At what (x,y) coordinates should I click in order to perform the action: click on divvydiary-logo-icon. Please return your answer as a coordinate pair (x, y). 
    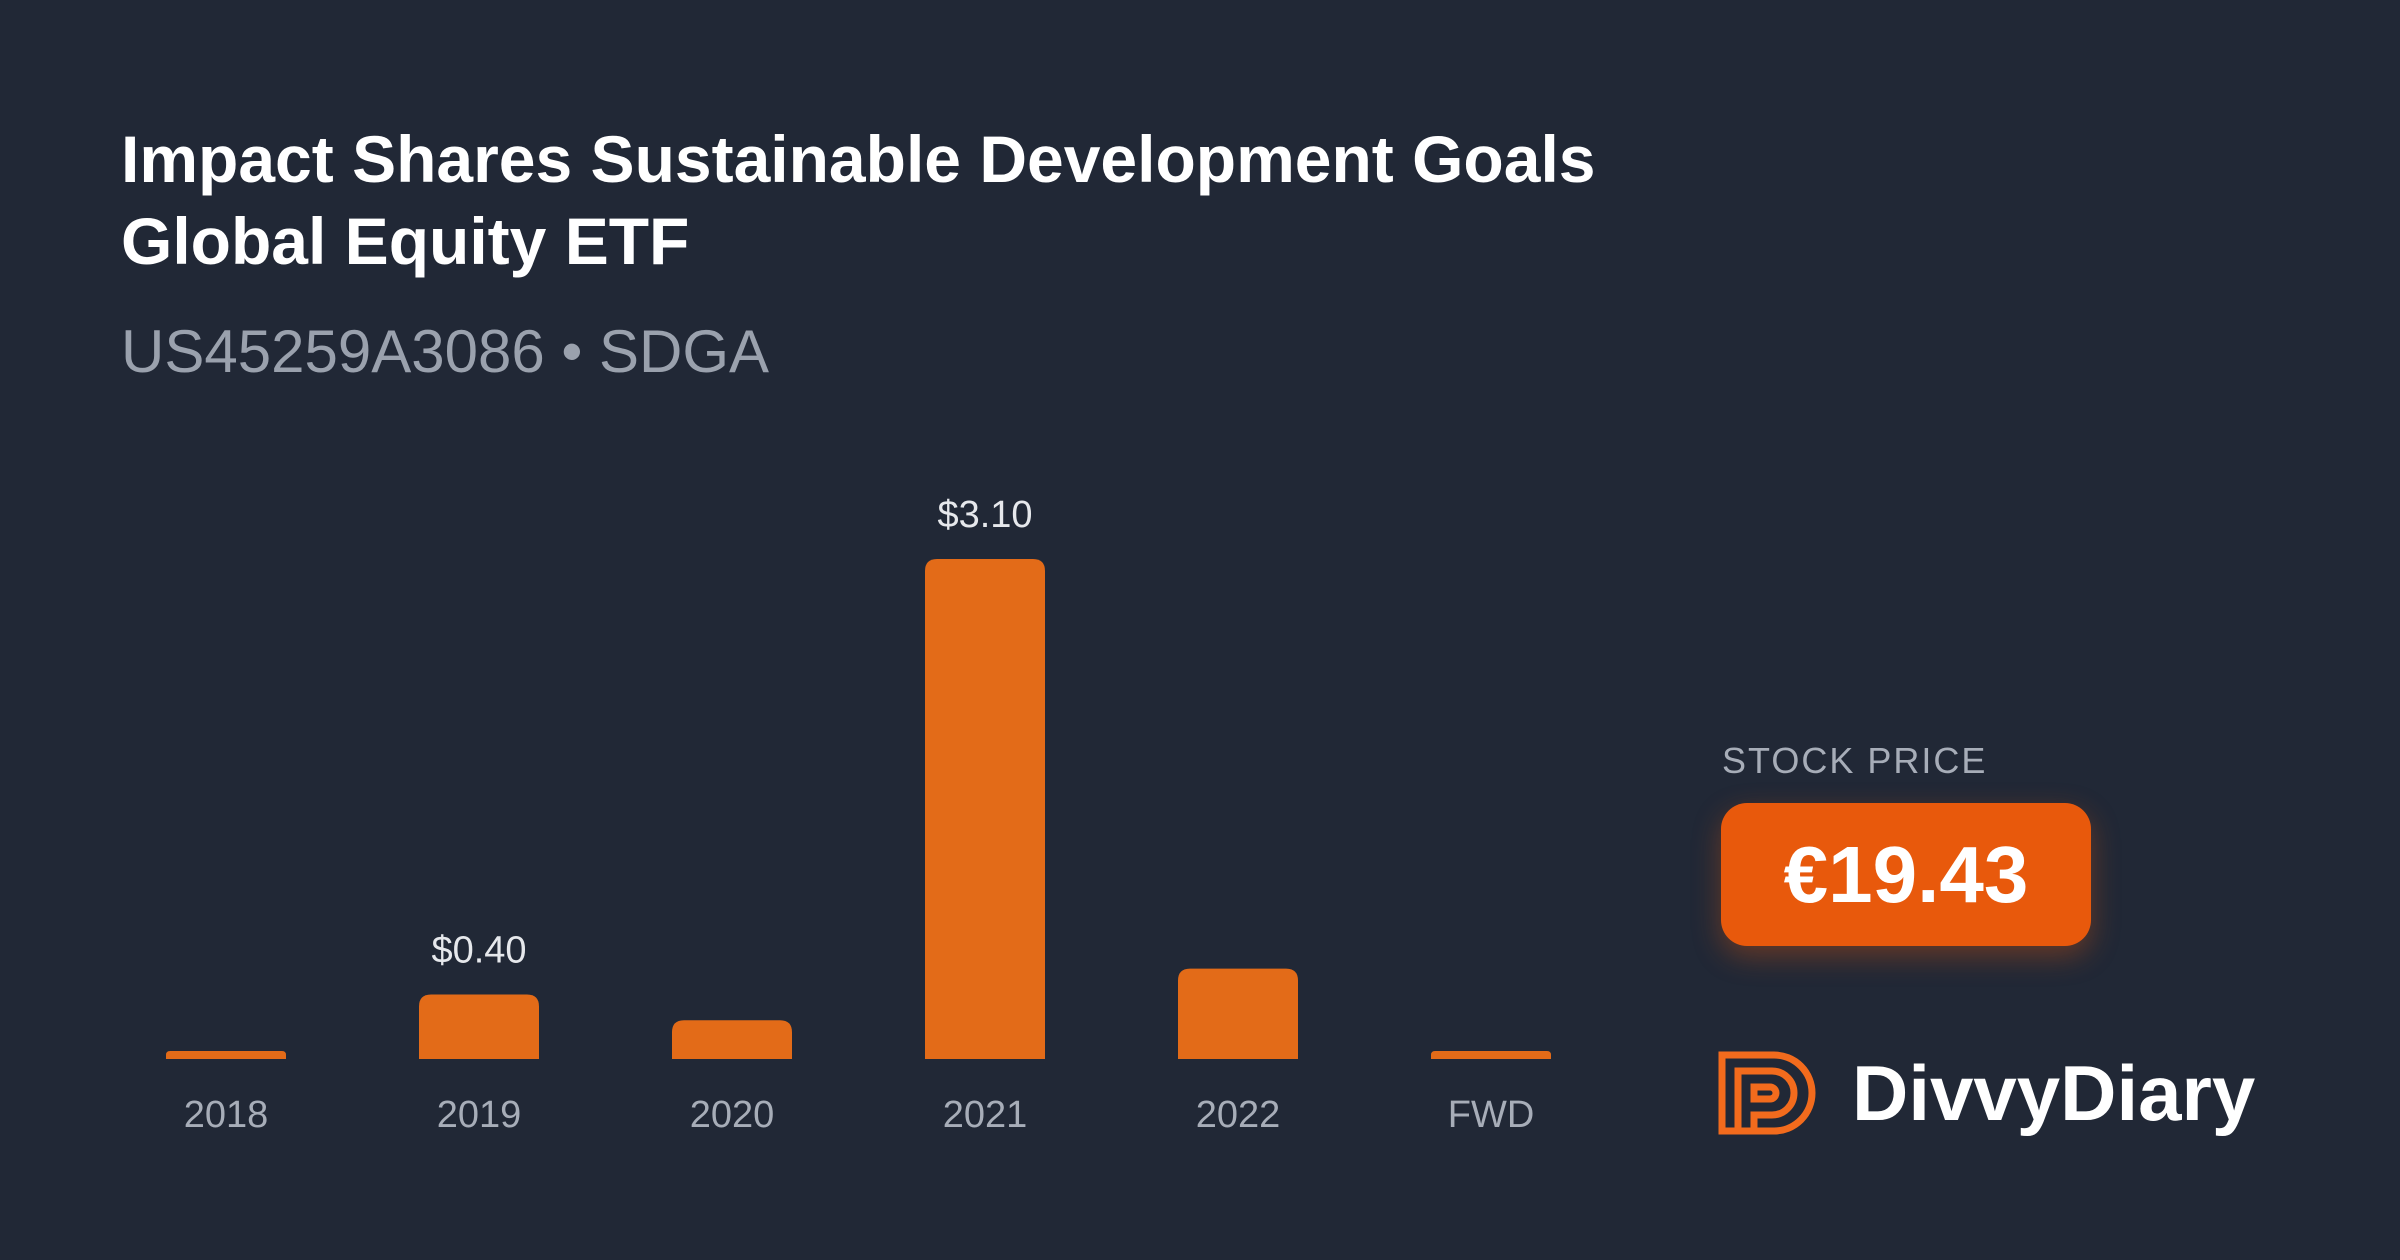
    Looking at the image, I should click on (1767, 1093).